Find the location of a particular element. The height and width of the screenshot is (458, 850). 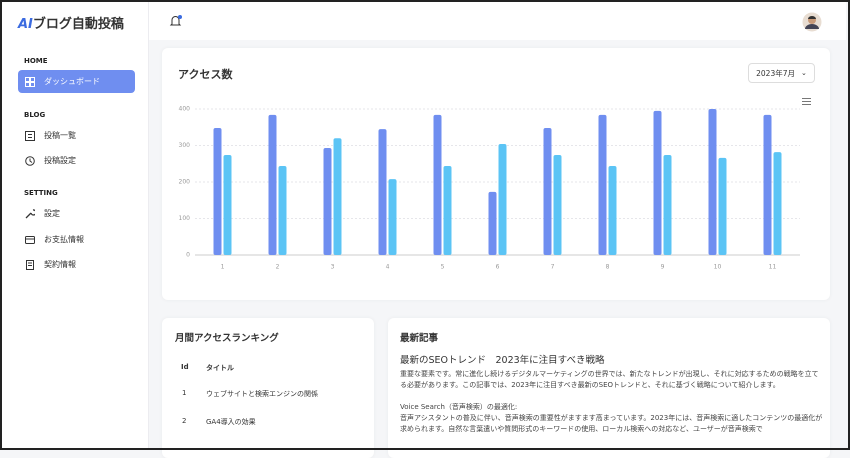

article-title: 最新のSEOトレンド 2023年に注目すべき戦略 is located at coordinates (502, 360).